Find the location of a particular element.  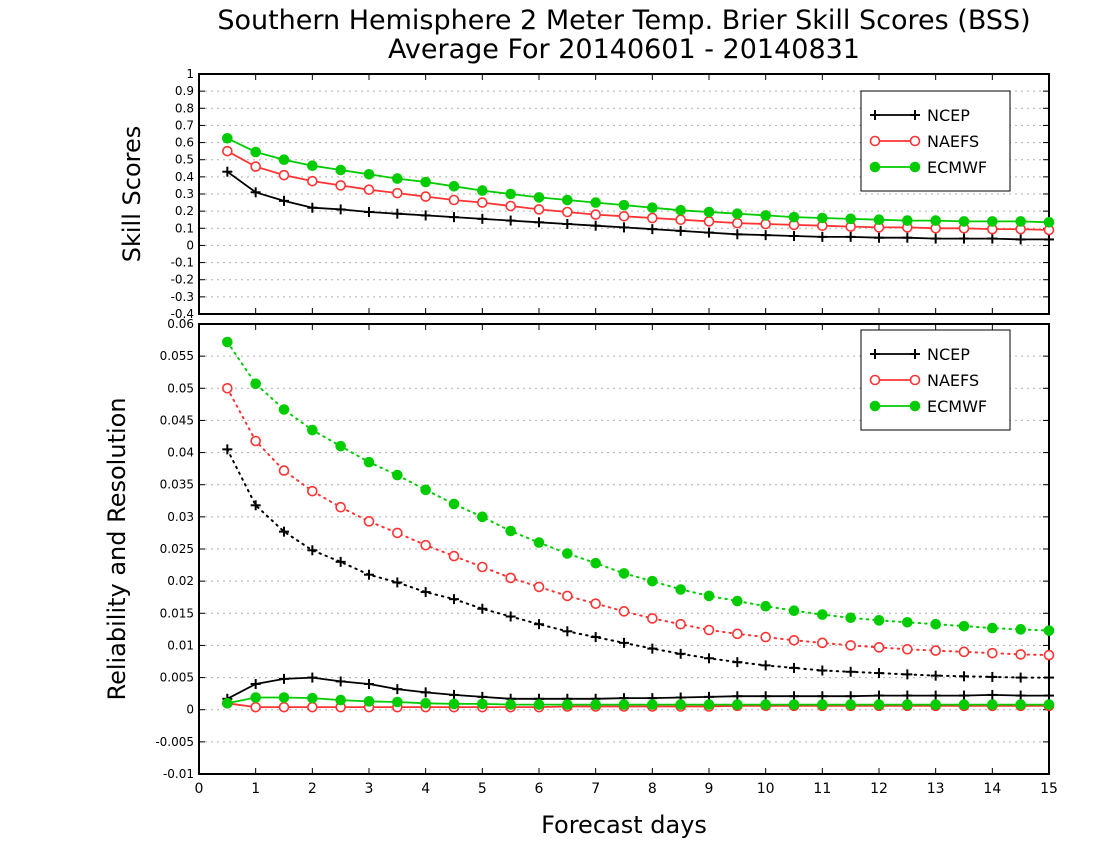

y-tick-label: -0.3 is located at coordinates (182, 297).